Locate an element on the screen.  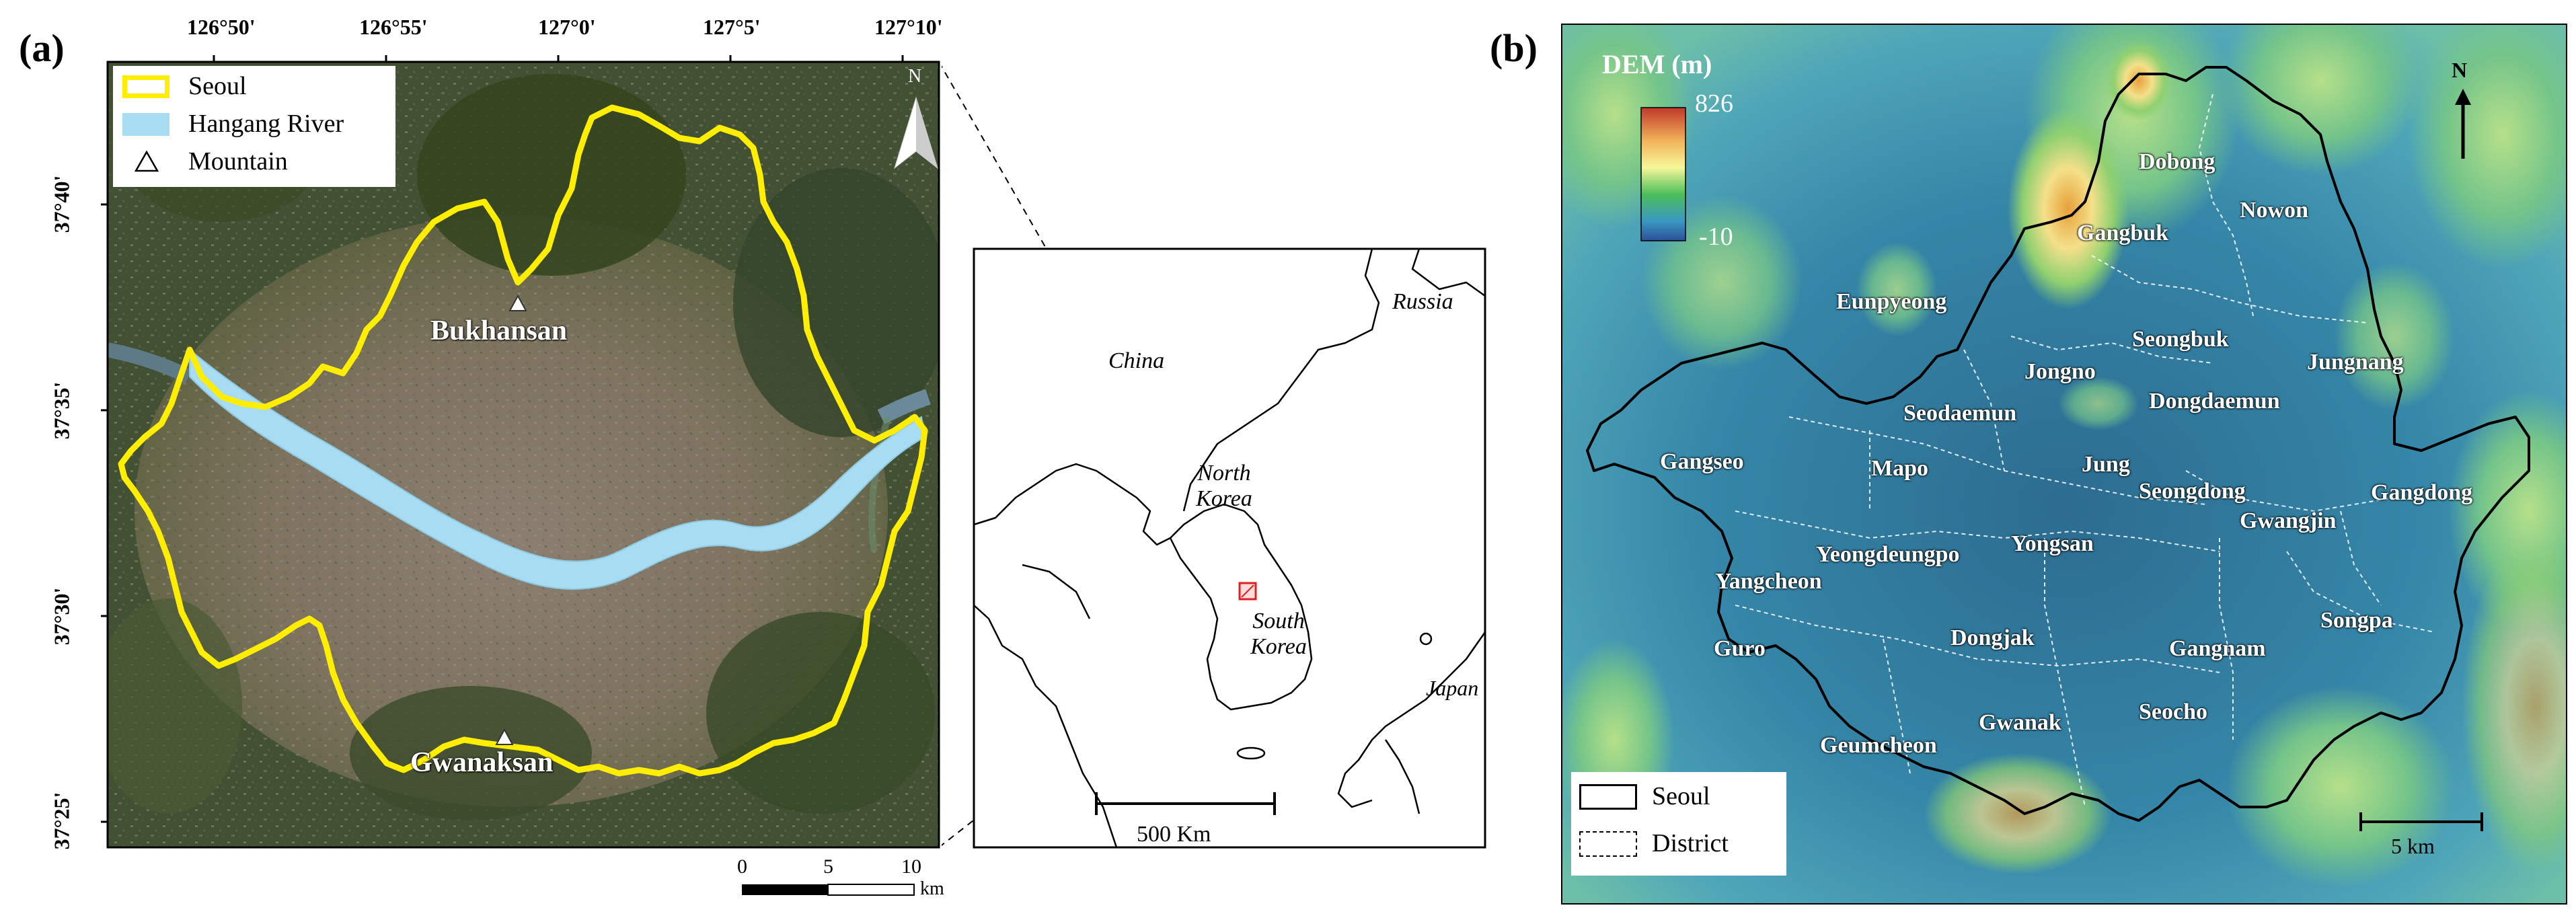
legend-river-label: Hangang River is located at coordinates (266, 124).